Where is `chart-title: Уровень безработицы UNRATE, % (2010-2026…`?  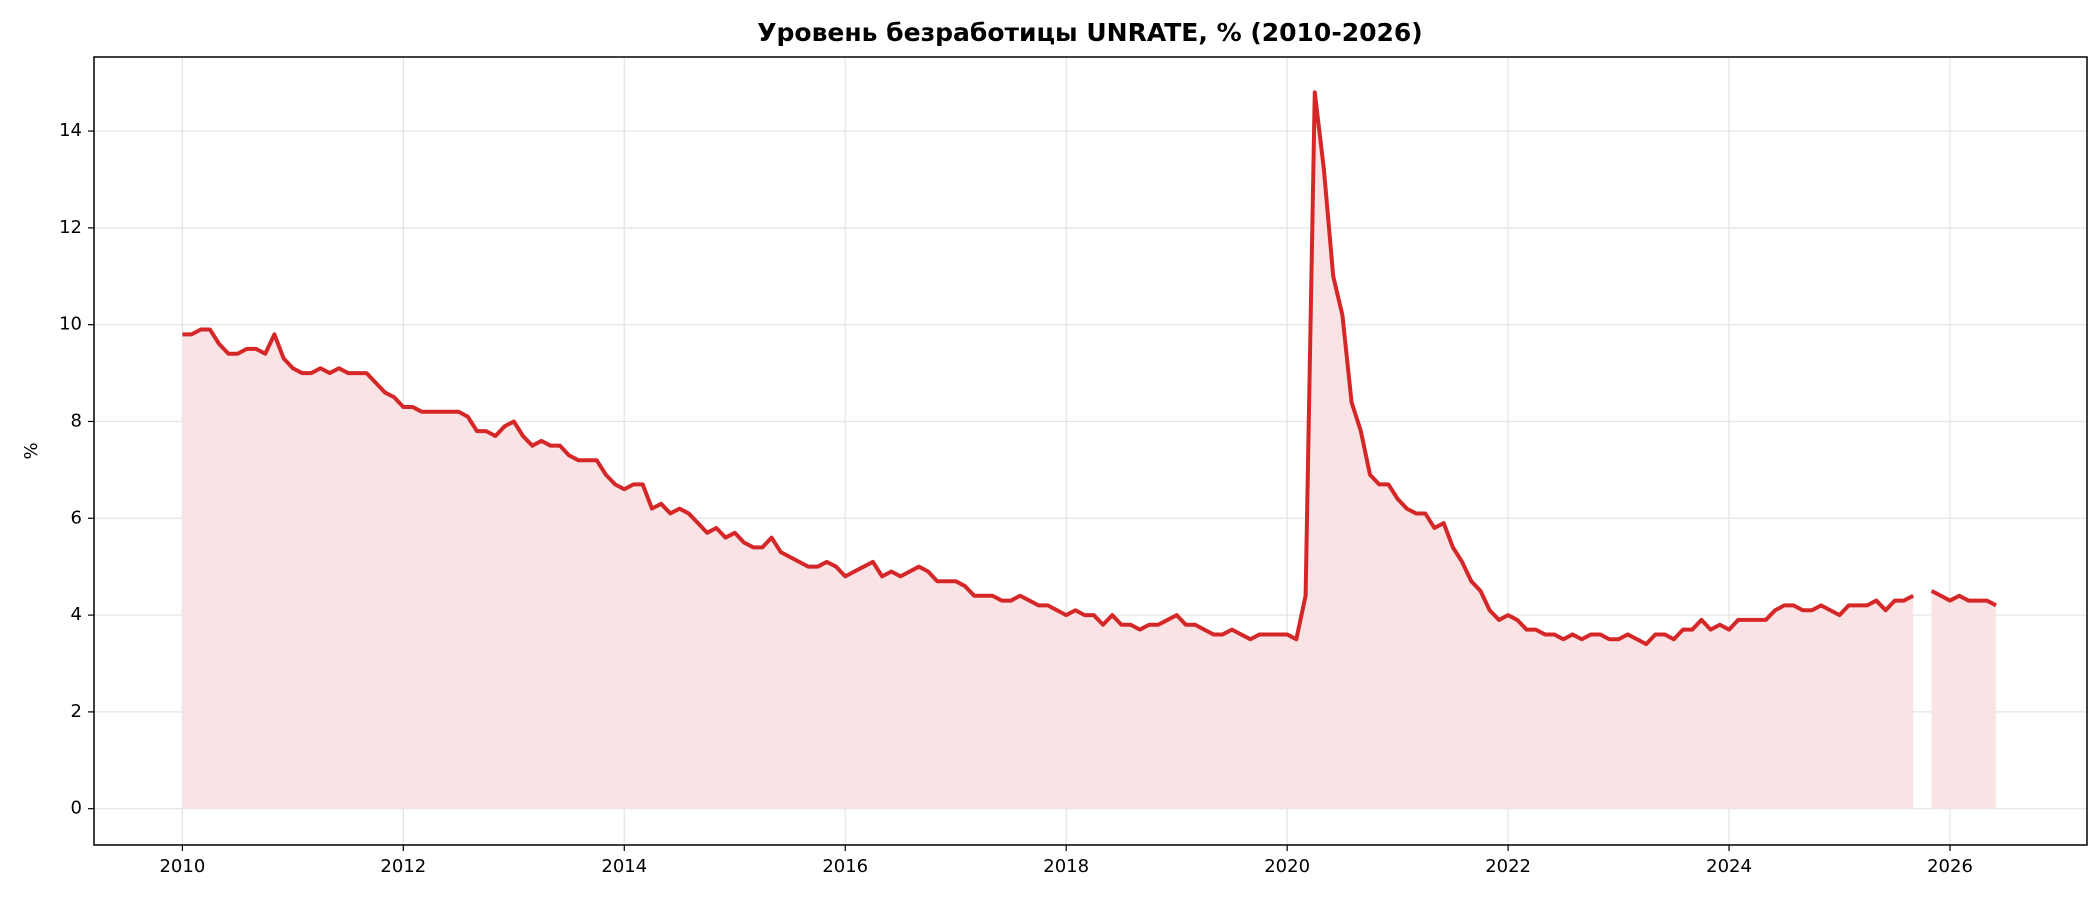
chart-title: Уровень безработицы UNRATE, % (2010-2026… is located at coordinates (1089, 32).